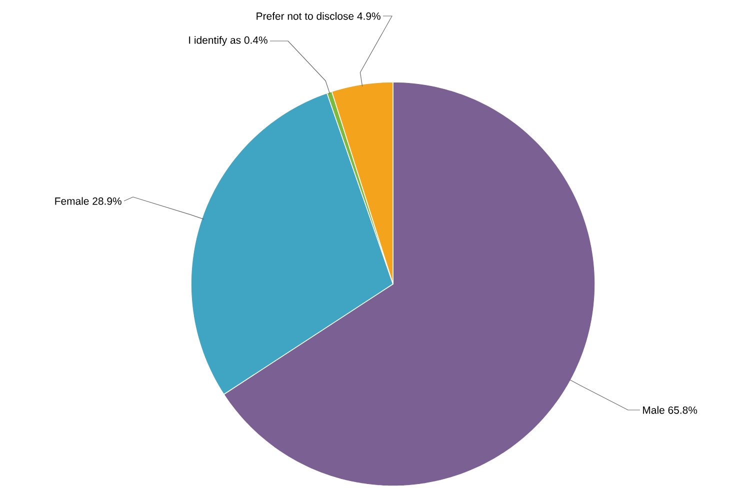  I want to click on slice-label: Female, so click(72, 201).